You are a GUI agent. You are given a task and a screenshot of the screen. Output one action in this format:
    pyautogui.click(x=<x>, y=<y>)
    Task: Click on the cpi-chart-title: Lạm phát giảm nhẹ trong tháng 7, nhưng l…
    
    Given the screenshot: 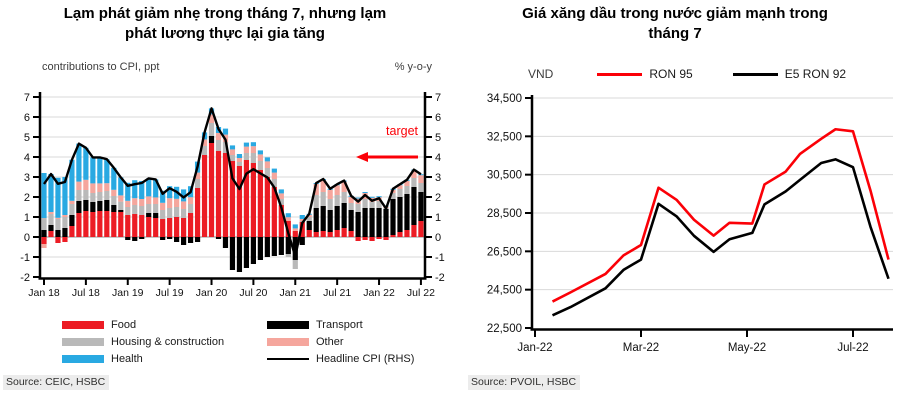 What is the action you would take?
    pyautogui.click(x=225, y=24)
    